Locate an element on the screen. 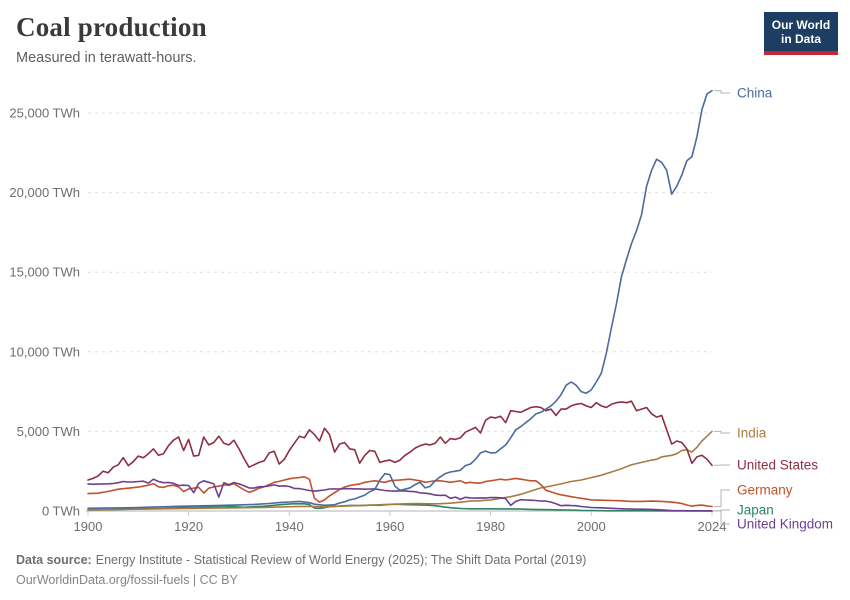 The height and width of the screenshot is (600, 850). series-label-united-kingdom: United Kingdom is located at coordinates (785, 524).